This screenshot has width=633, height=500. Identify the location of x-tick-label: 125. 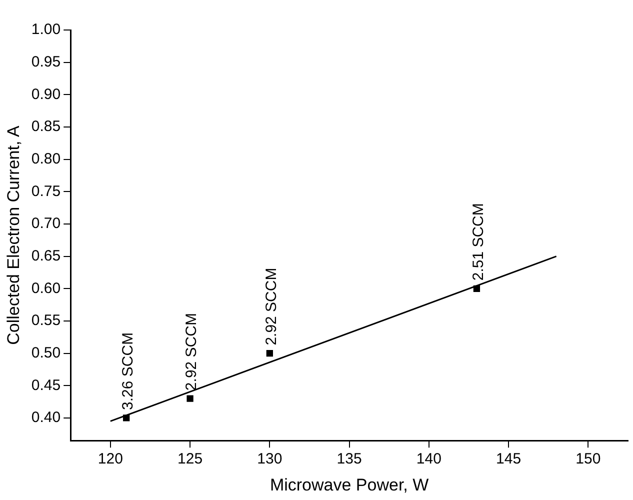
(190, 459).